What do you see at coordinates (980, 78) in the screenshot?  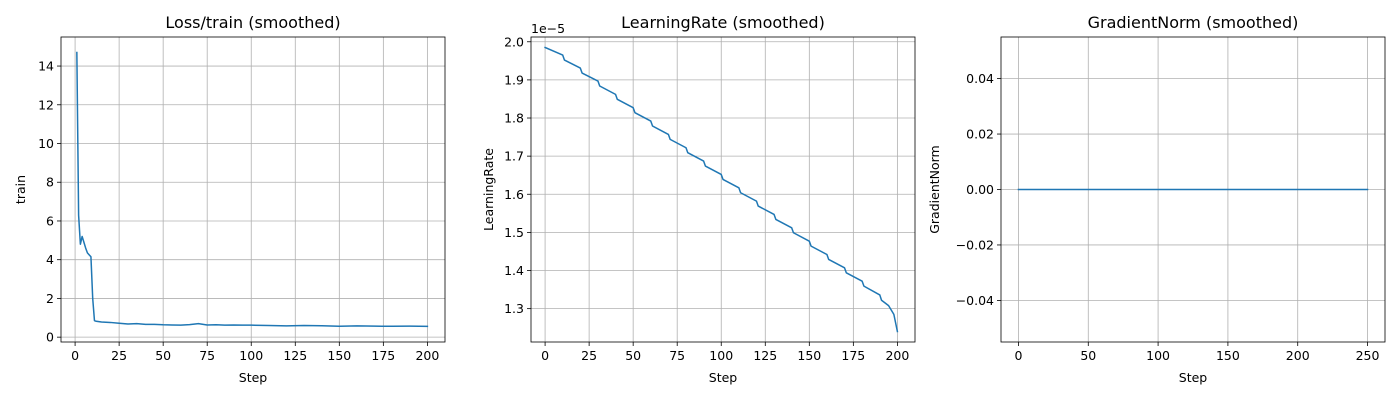 I see `y-tick-label: 0.04` at bounding box center [980, 78].